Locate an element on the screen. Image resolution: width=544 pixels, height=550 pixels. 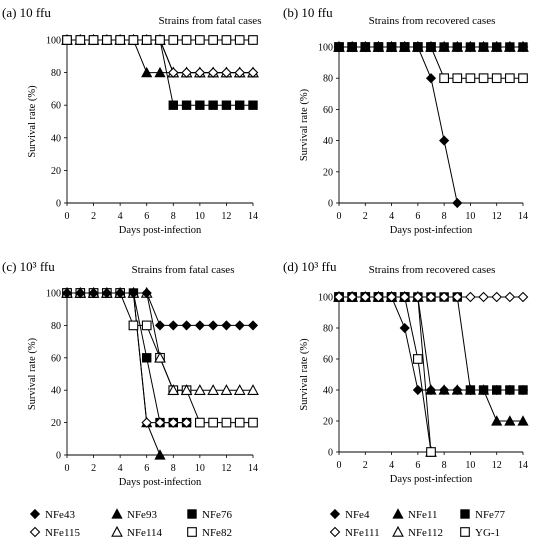
series-nfe11 is located at coordinates (431, 46).